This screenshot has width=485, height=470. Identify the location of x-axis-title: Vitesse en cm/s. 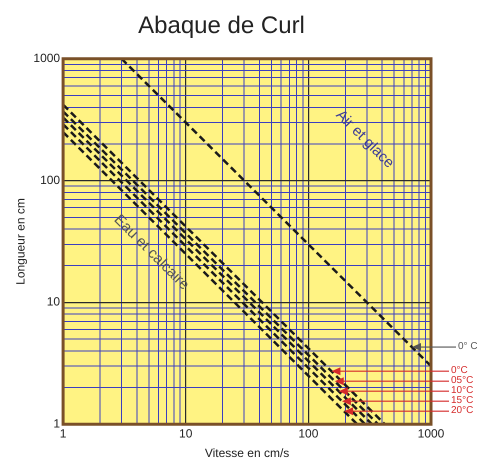
(247, 453).